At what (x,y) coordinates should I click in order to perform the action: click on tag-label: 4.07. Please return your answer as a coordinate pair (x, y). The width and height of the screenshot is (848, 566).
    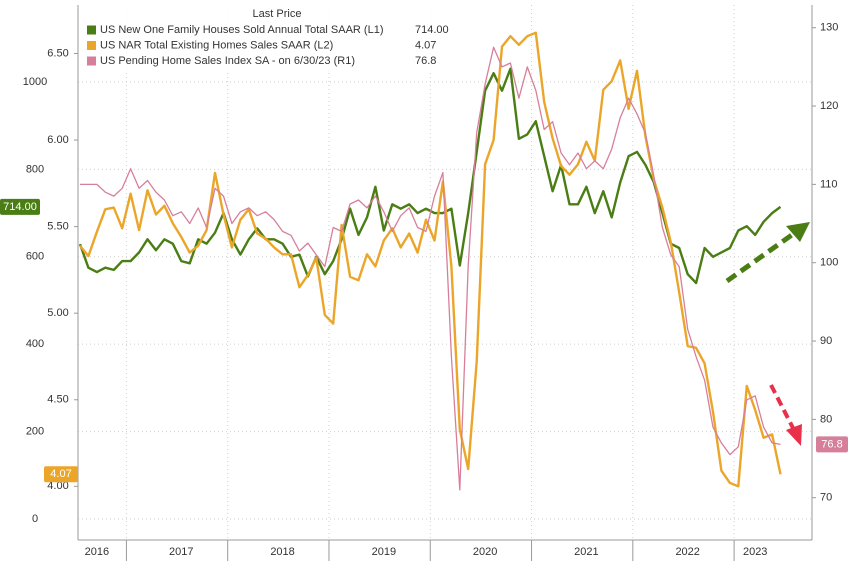
    Looking at the image, I should click on (60, 474).